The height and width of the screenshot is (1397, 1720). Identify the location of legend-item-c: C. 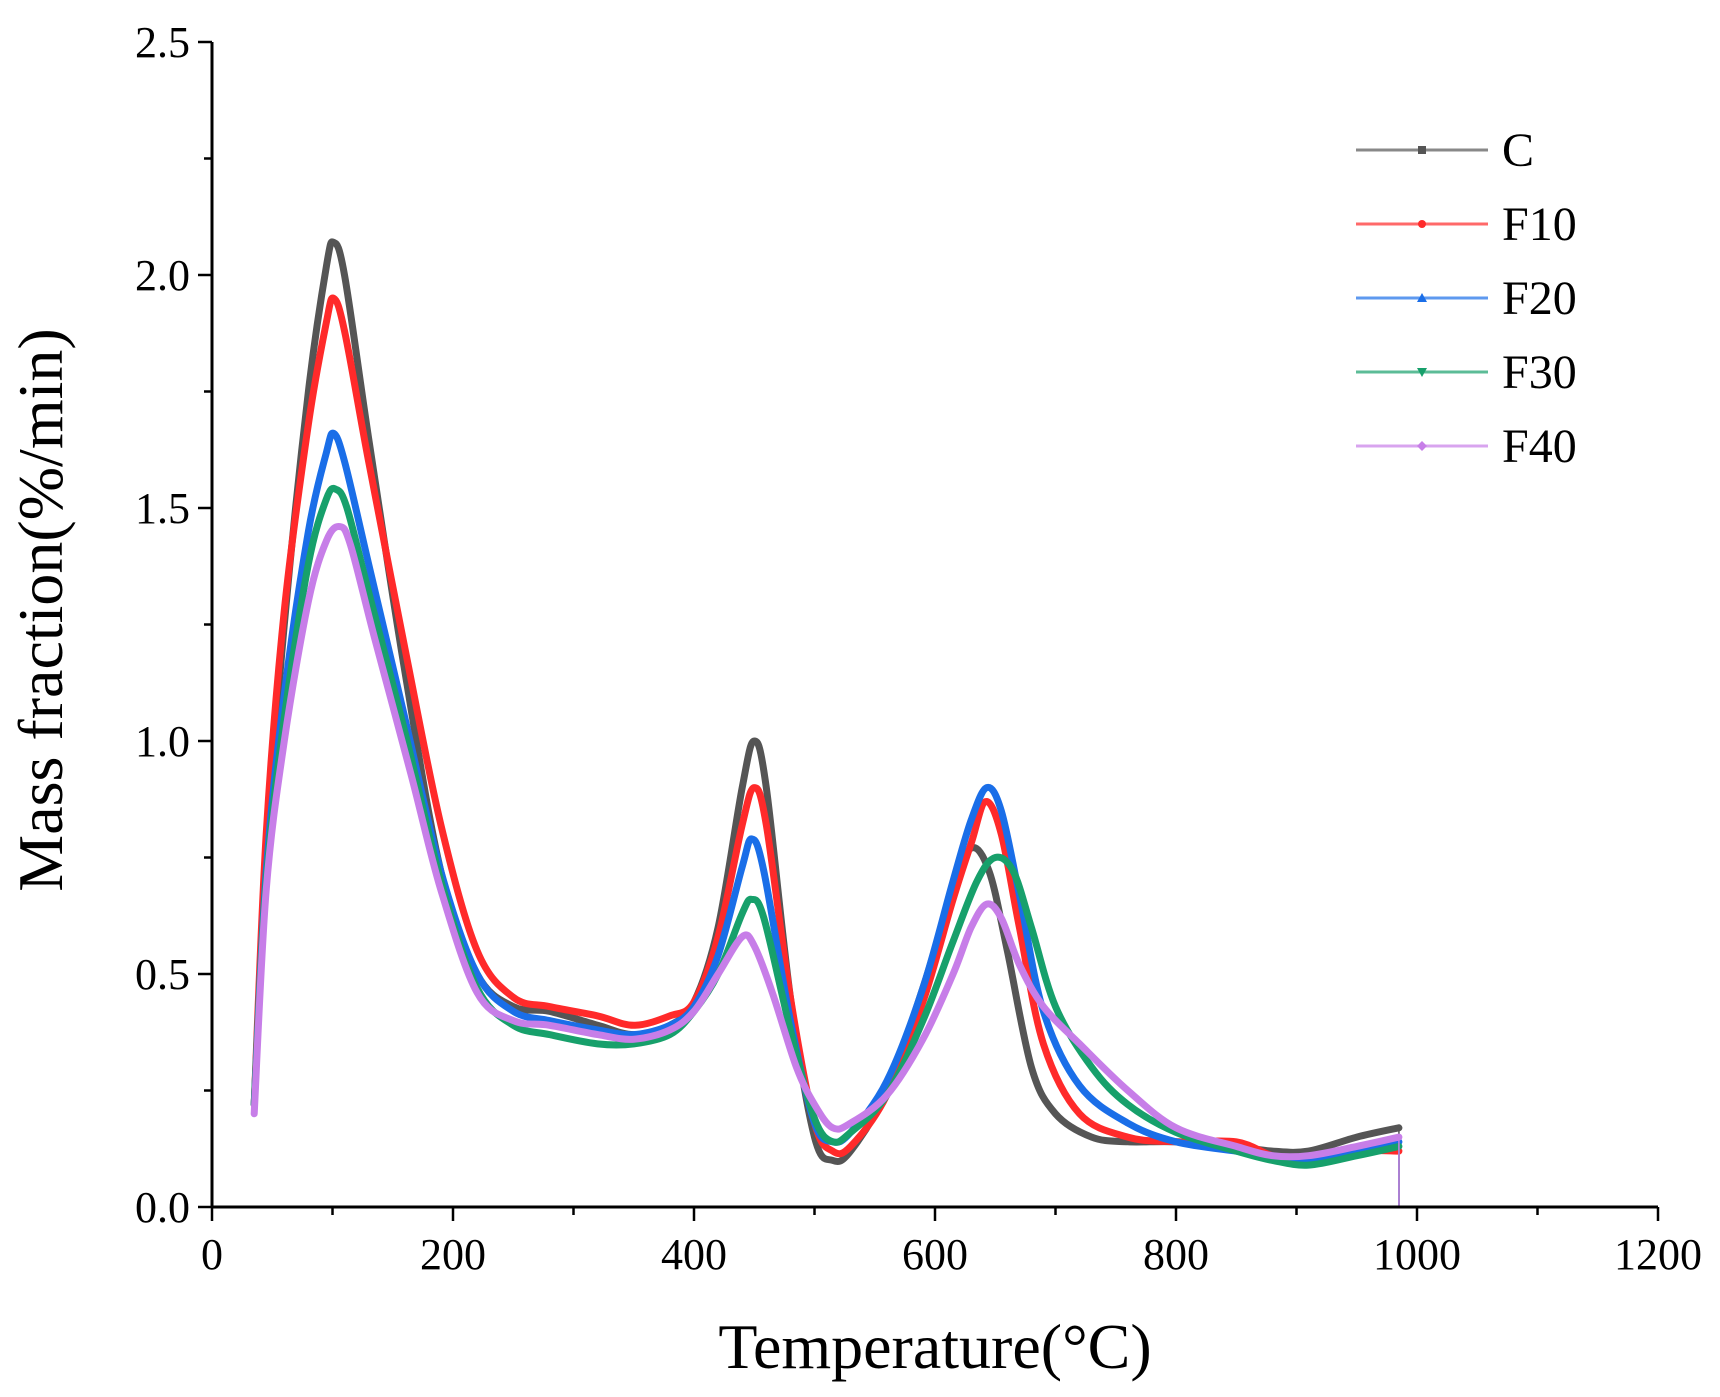
(1445, 150).